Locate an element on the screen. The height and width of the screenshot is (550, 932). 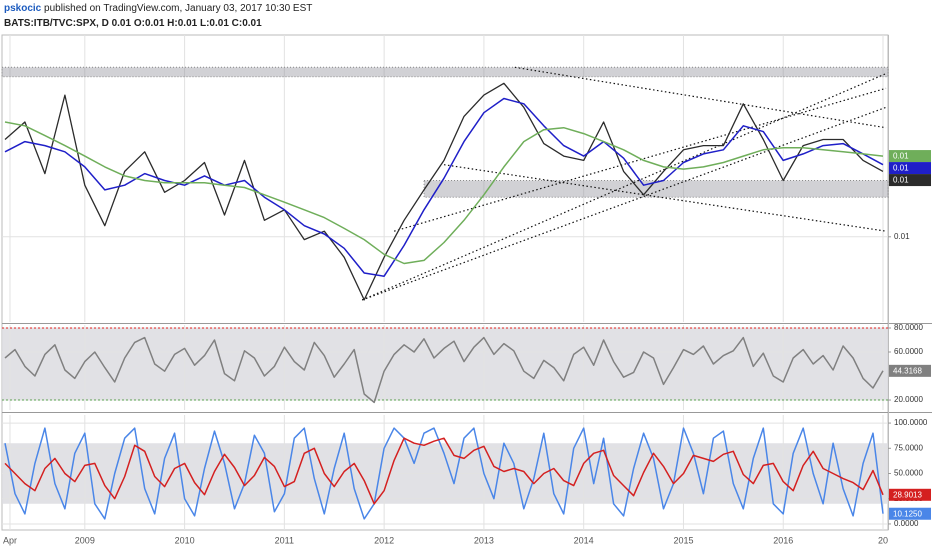
band is located at coordinates (445, 364).